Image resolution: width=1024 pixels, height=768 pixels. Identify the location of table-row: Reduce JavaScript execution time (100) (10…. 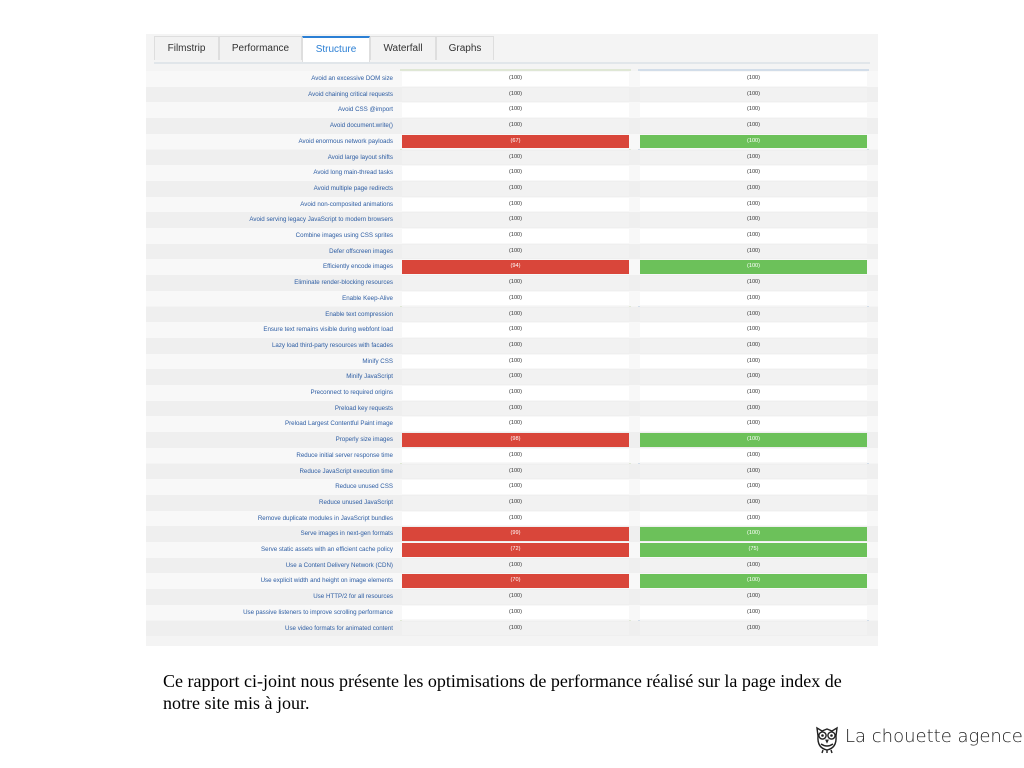
(512, 471).